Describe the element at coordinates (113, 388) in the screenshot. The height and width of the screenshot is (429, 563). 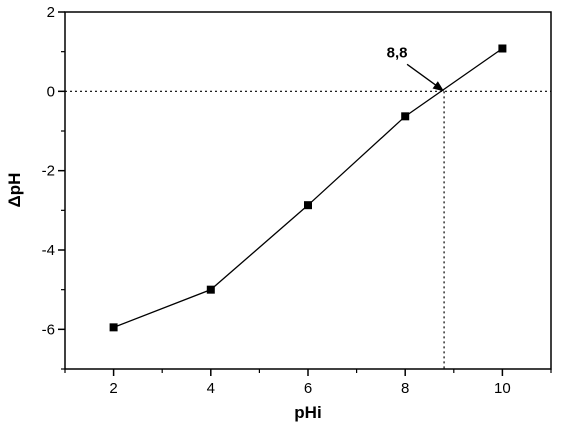
I see `x-tick-label: 2` at that location.